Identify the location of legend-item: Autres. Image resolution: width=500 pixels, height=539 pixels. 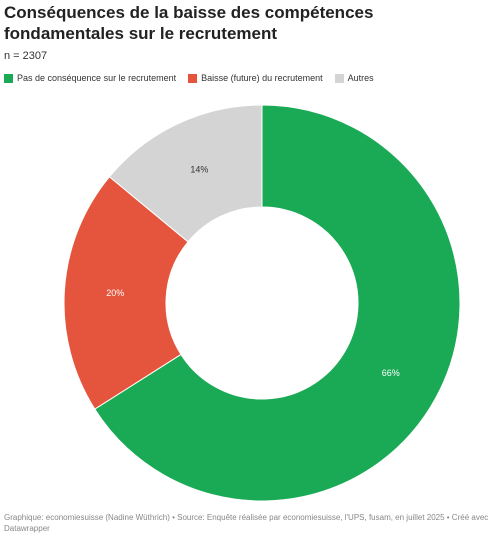
(354, 78).